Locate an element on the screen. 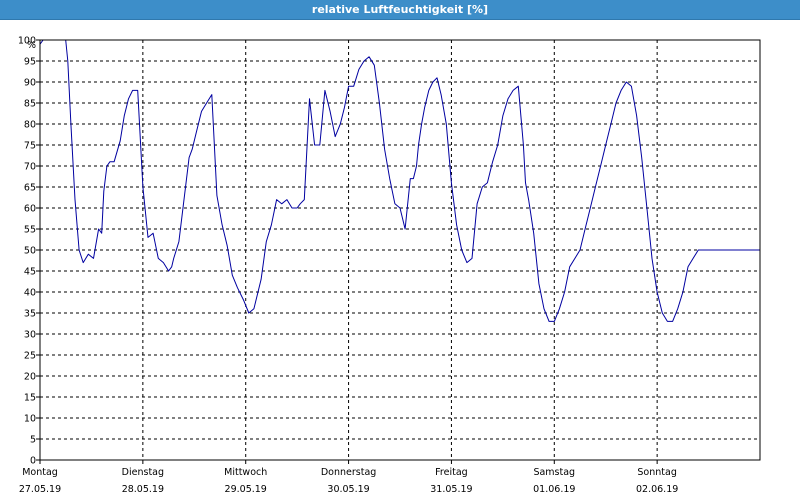 The height and width of the screenshot is (500, 800). y-tick-label: 85 is located at coordinates (30, 104).